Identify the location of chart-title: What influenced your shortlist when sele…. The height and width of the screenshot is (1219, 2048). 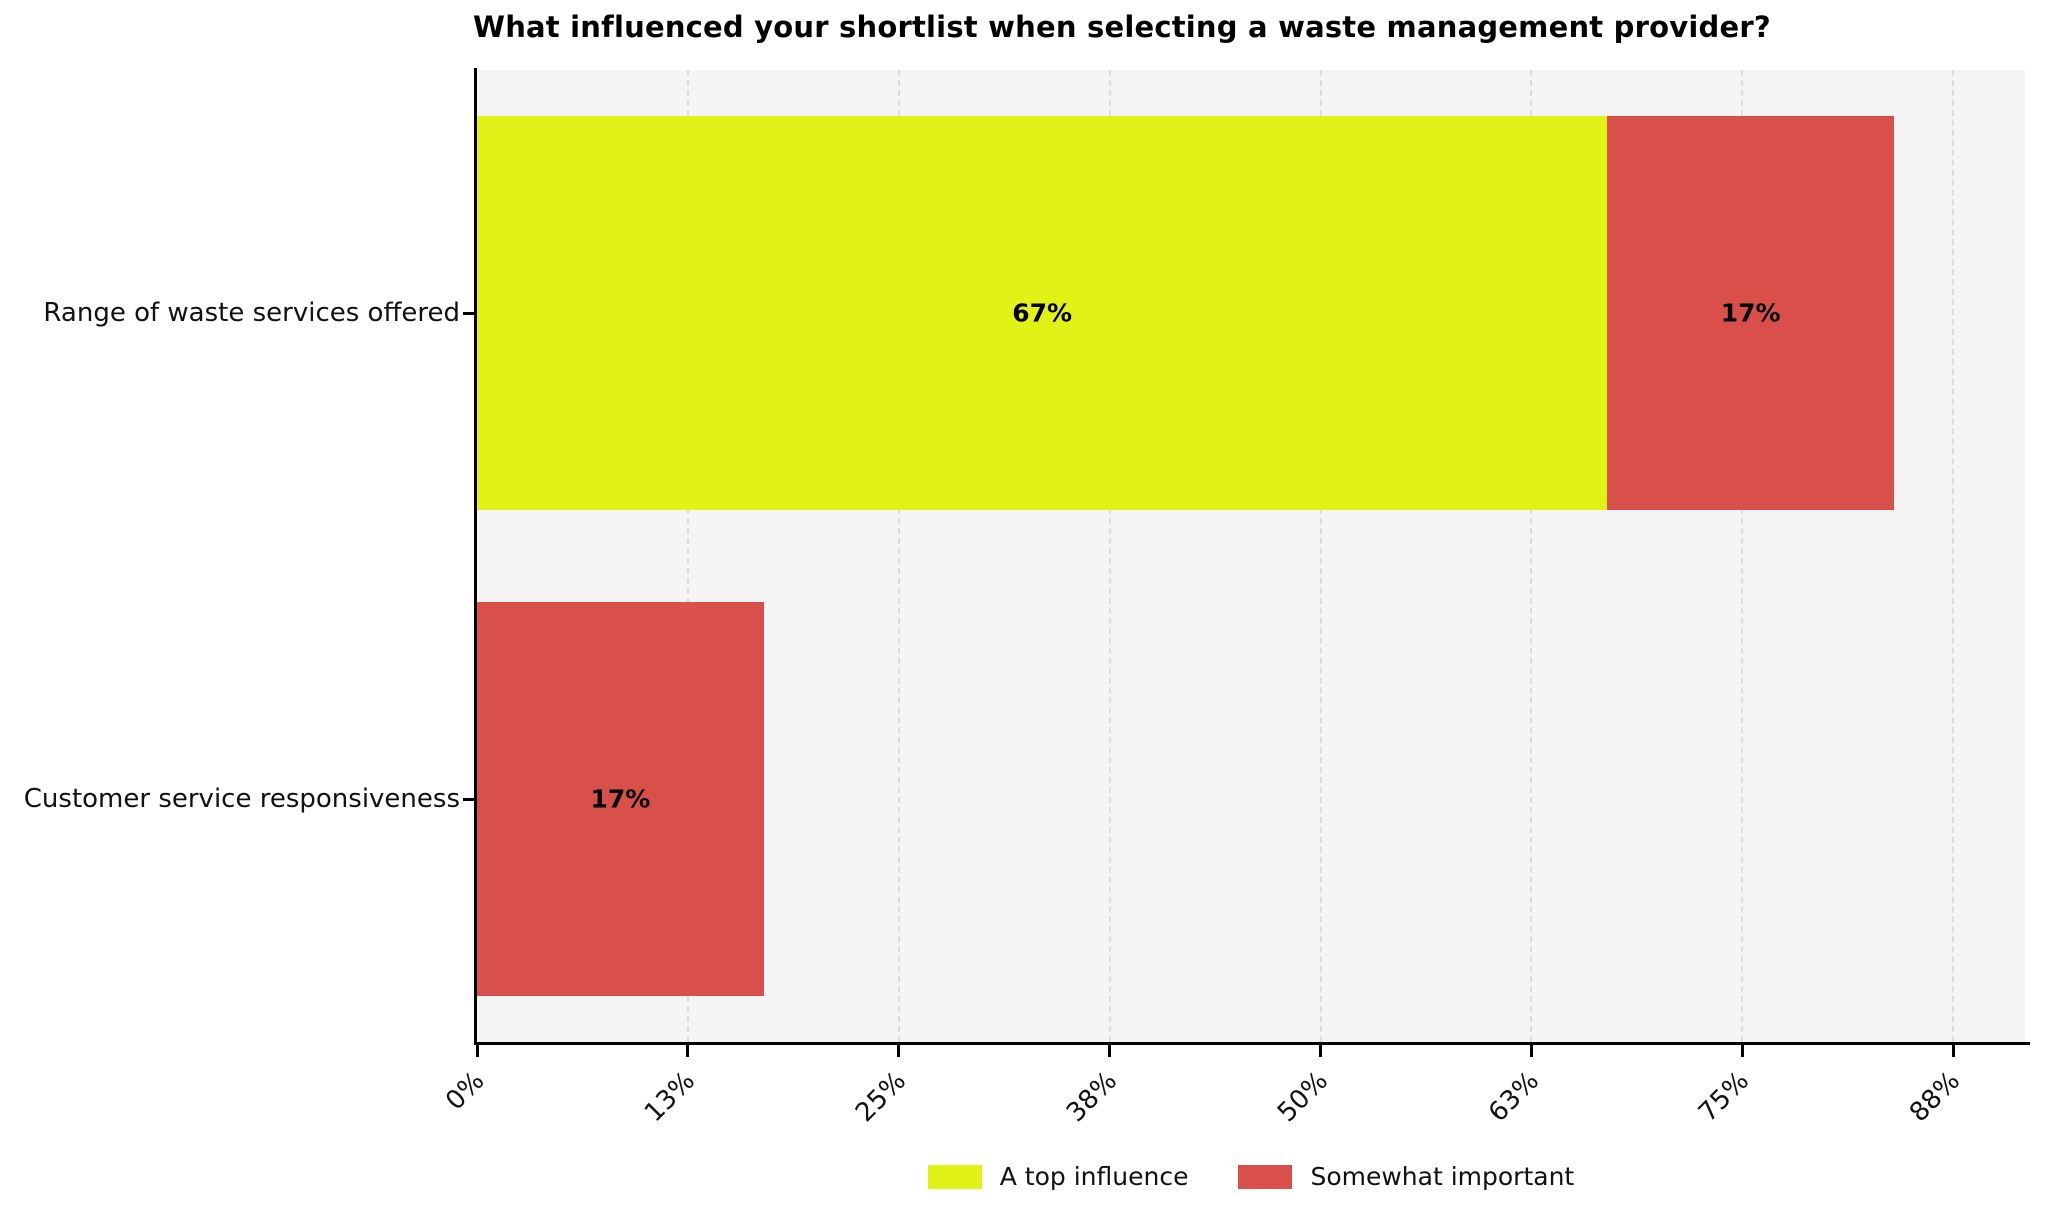
(1122, 27).